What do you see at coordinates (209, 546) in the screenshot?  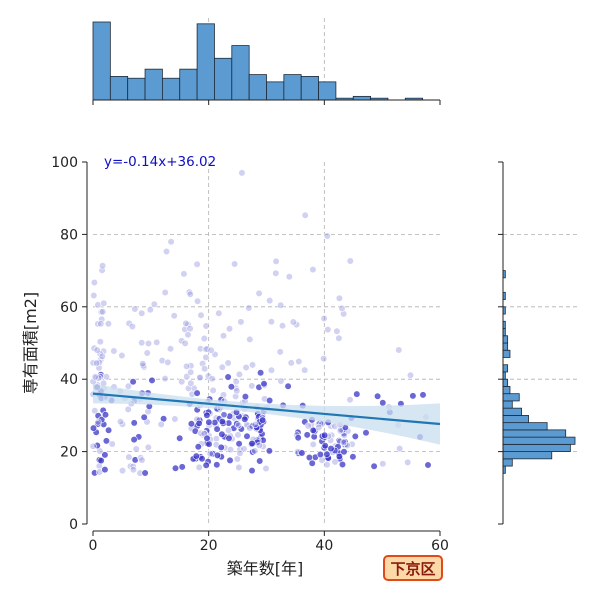 I see `x-tick-label: 20` at bounding box center [209, 546].